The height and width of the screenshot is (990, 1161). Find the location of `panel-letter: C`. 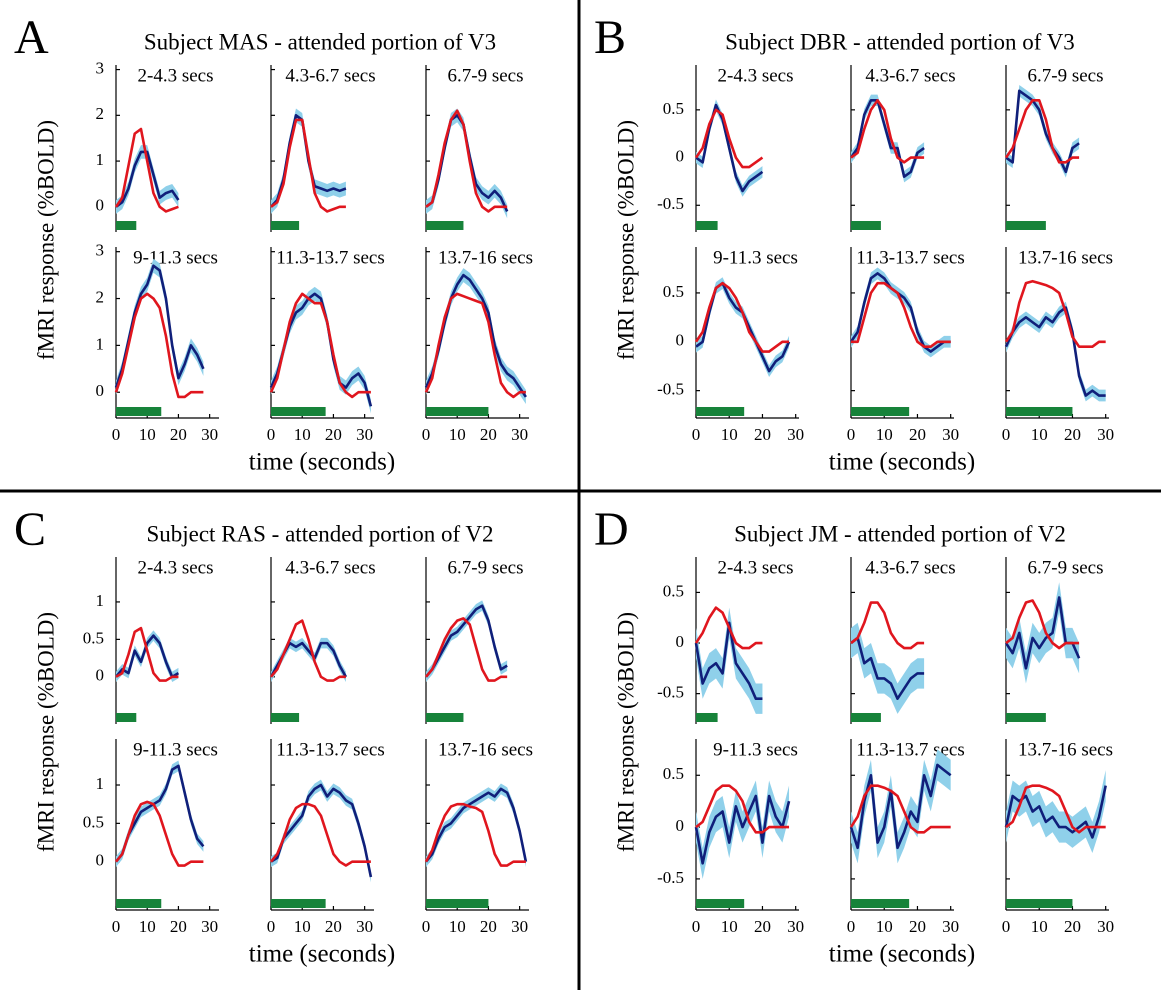

panel-letter: C is located at coordinates (30, 529).